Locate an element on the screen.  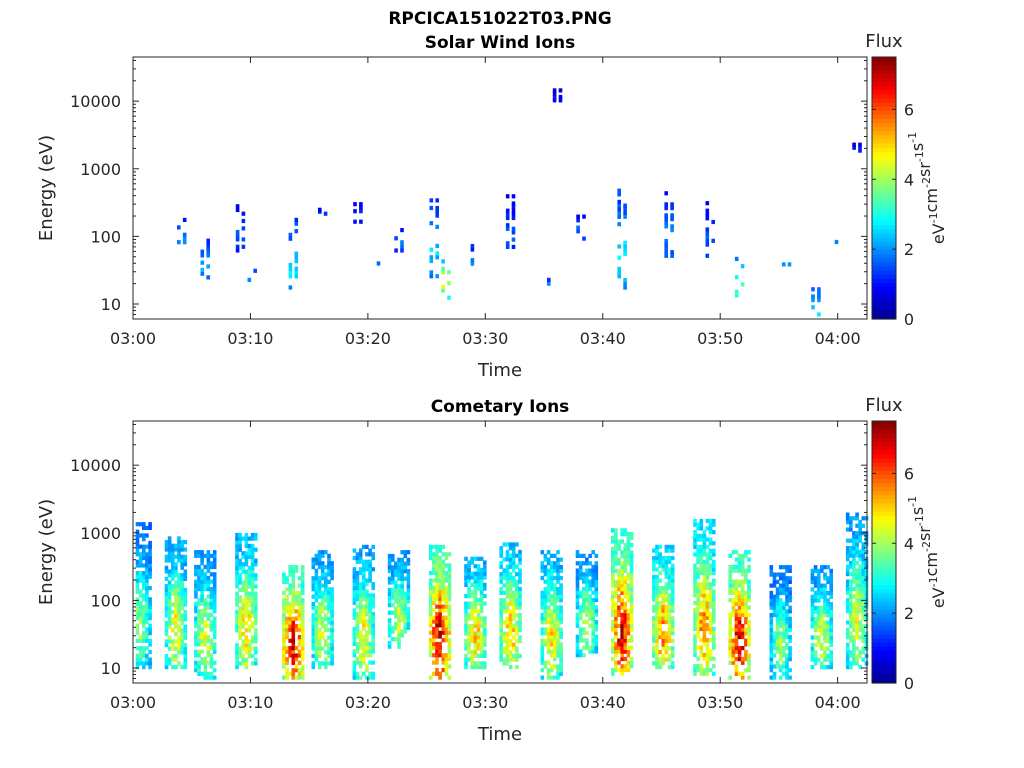
colorbar-tick-label: 2 is located at coordinates (909, 249).